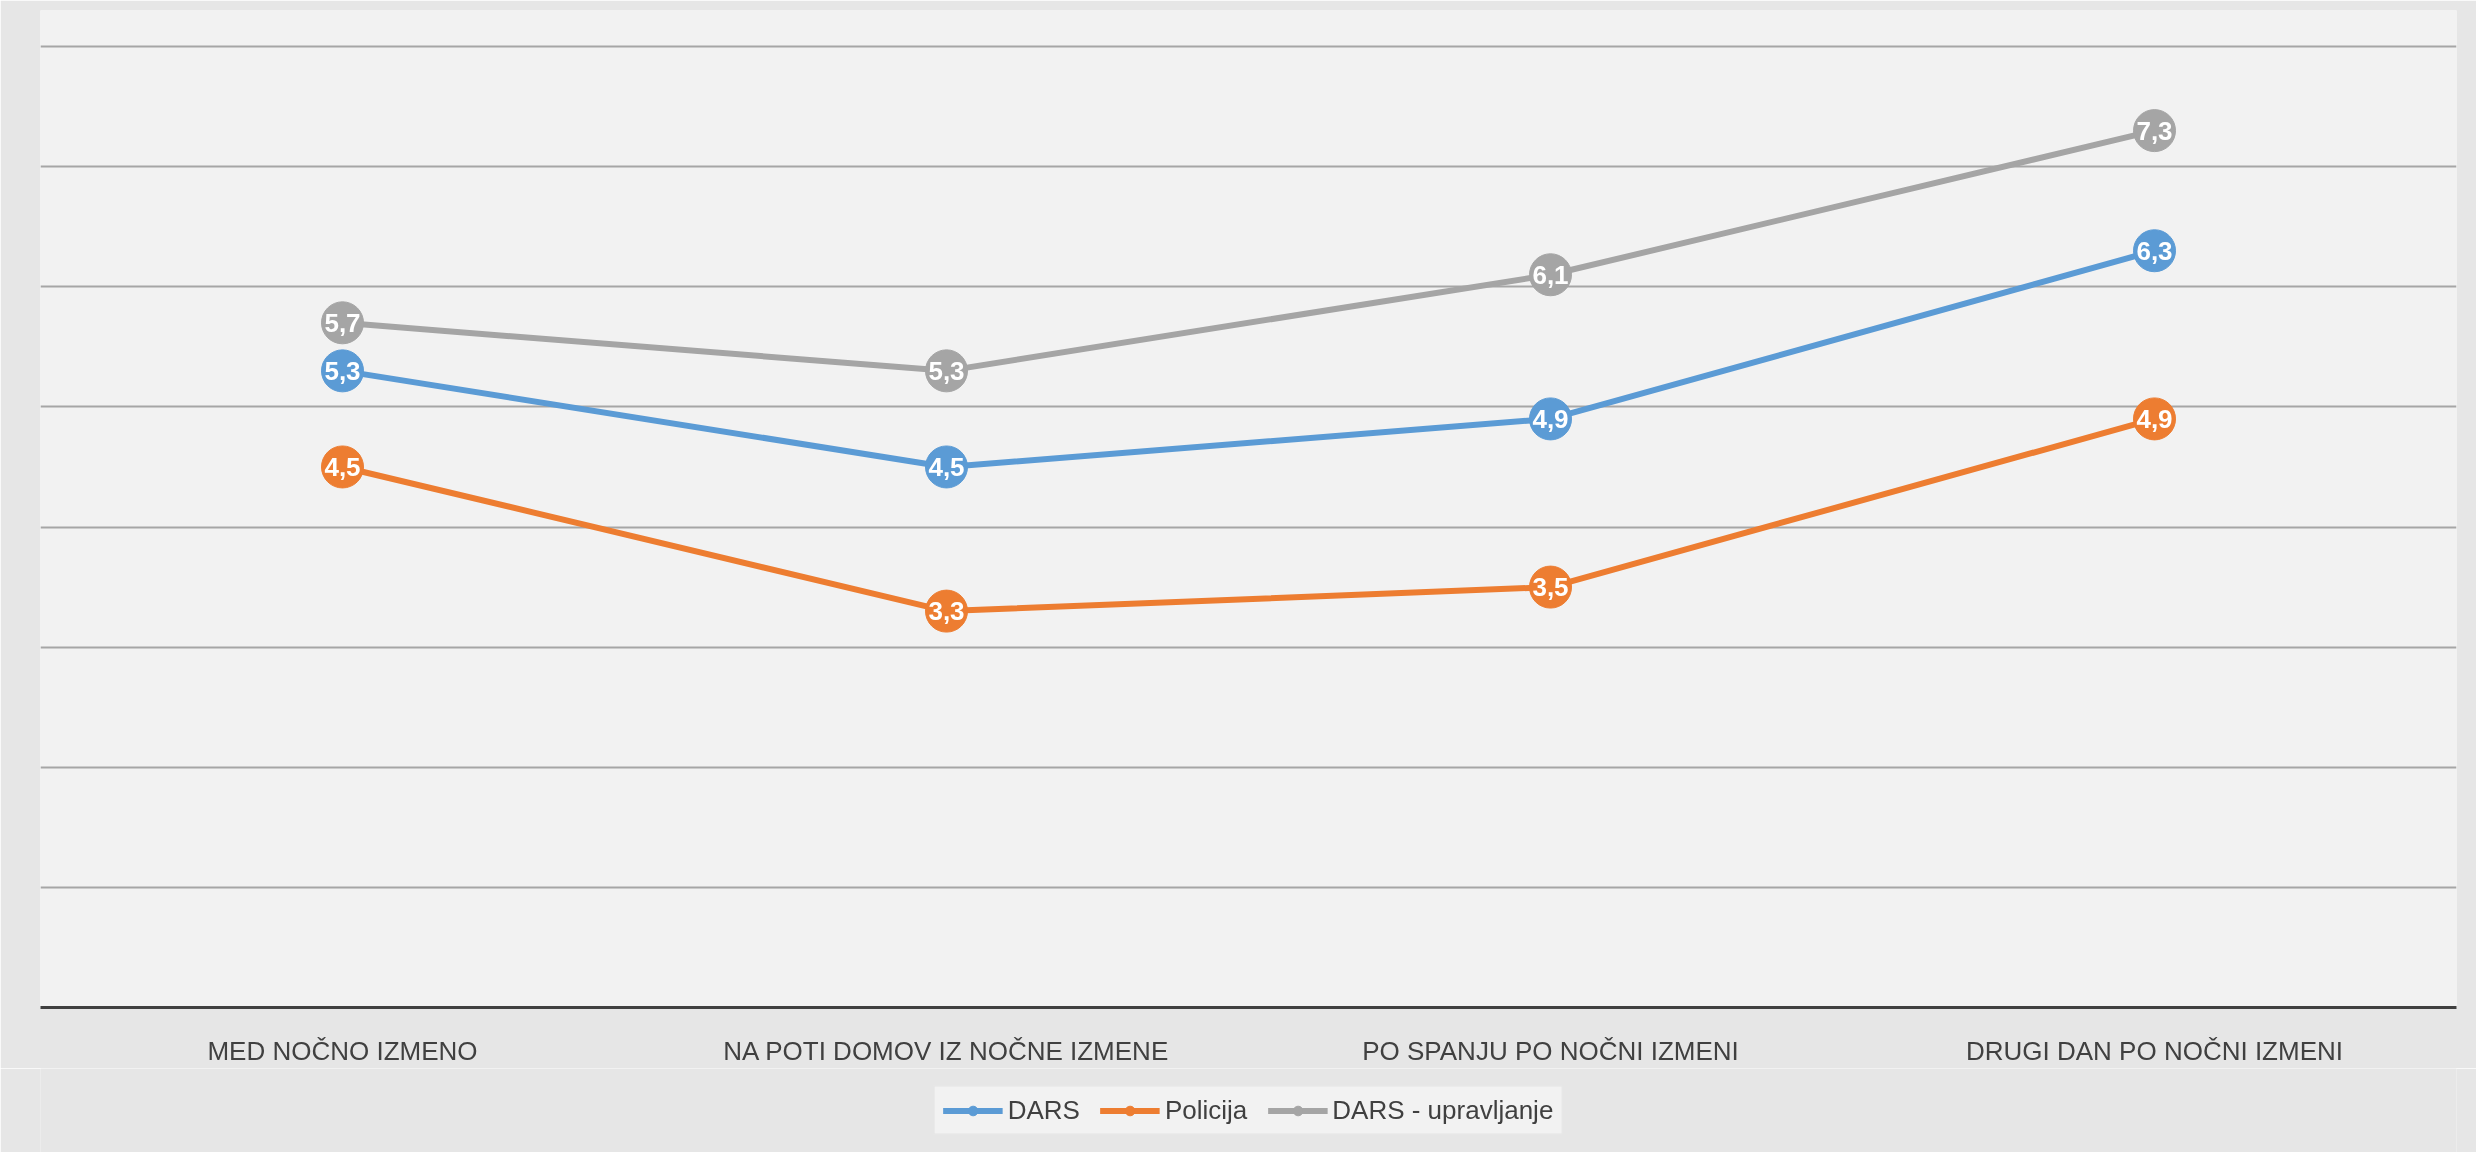  Describe the element at coordinates (2154, 250) in the screenshot. I see `data-label: 6,3` at that location.